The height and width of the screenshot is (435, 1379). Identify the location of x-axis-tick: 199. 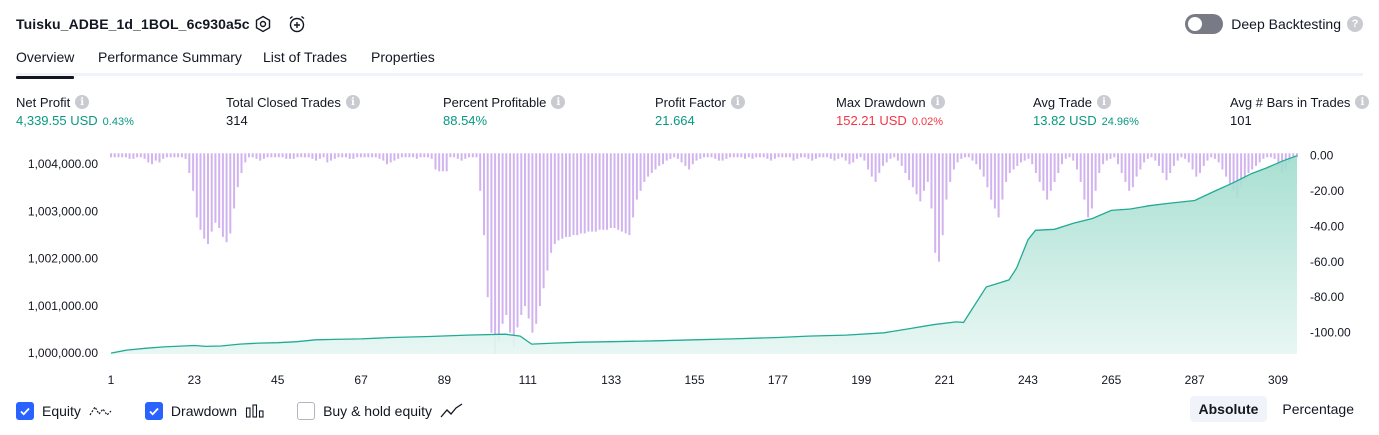
(861, 380).